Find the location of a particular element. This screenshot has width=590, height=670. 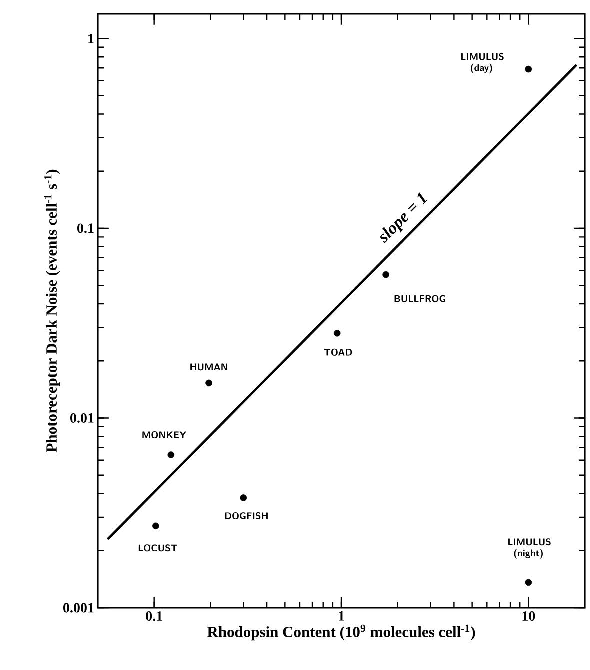

y-axis-title: Photoreceptor Dark Noise (events cell$^{-1}$ s$^{-1}$) is located at coordinates (52, 311).